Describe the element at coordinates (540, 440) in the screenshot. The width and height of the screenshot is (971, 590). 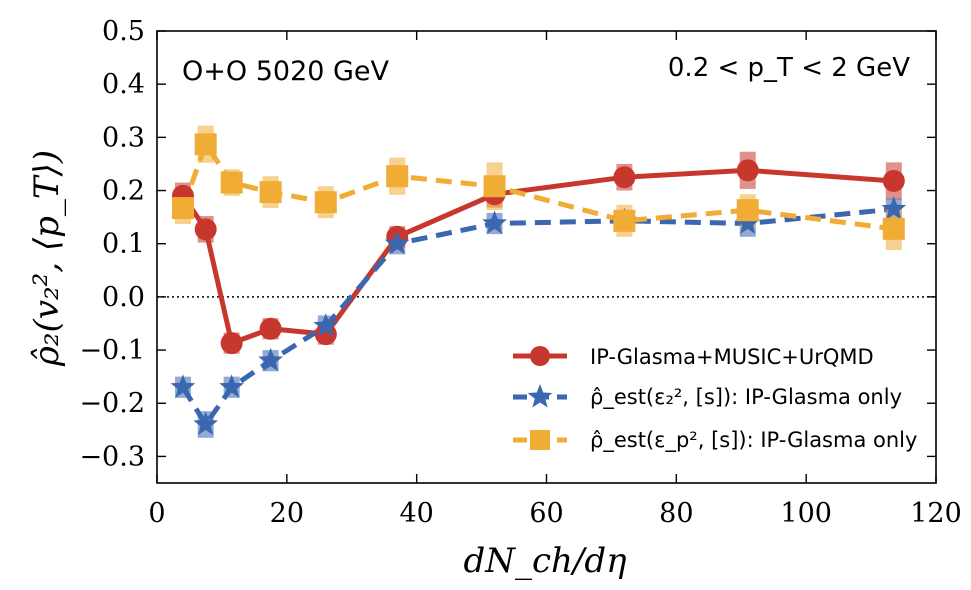
I see `legend-marker-square` at that location.